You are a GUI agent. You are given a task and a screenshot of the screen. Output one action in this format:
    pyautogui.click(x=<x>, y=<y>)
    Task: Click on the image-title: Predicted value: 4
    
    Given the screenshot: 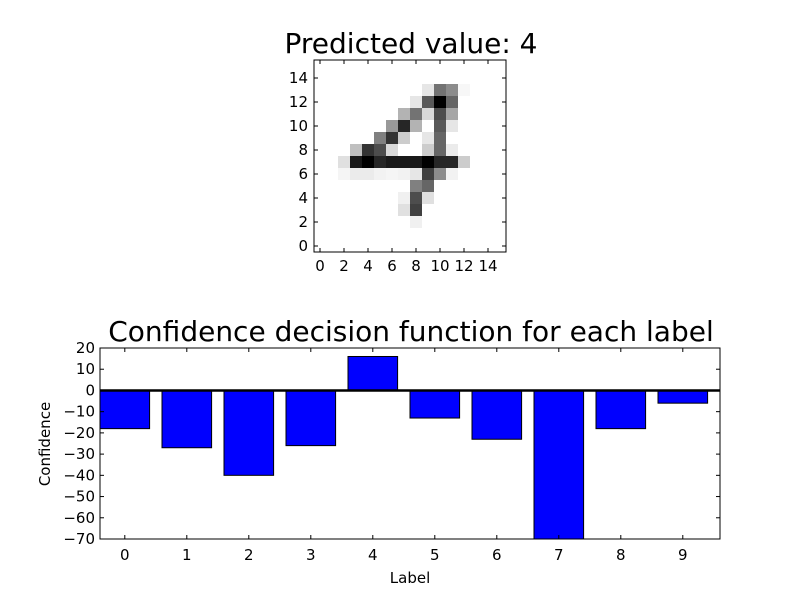 What is the action you would take?
    pyautogui.click(x=411, y=43)
    